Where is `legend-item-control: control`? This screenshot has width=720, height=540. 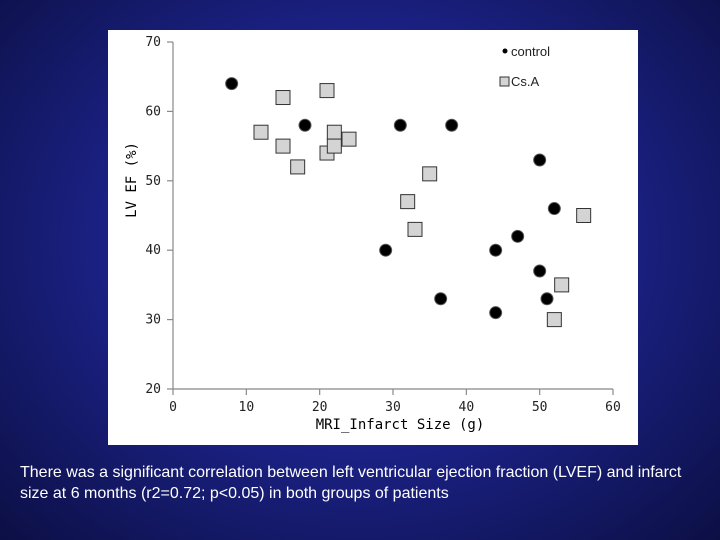
legend-item-control: control is located at coordinates (526, 51).